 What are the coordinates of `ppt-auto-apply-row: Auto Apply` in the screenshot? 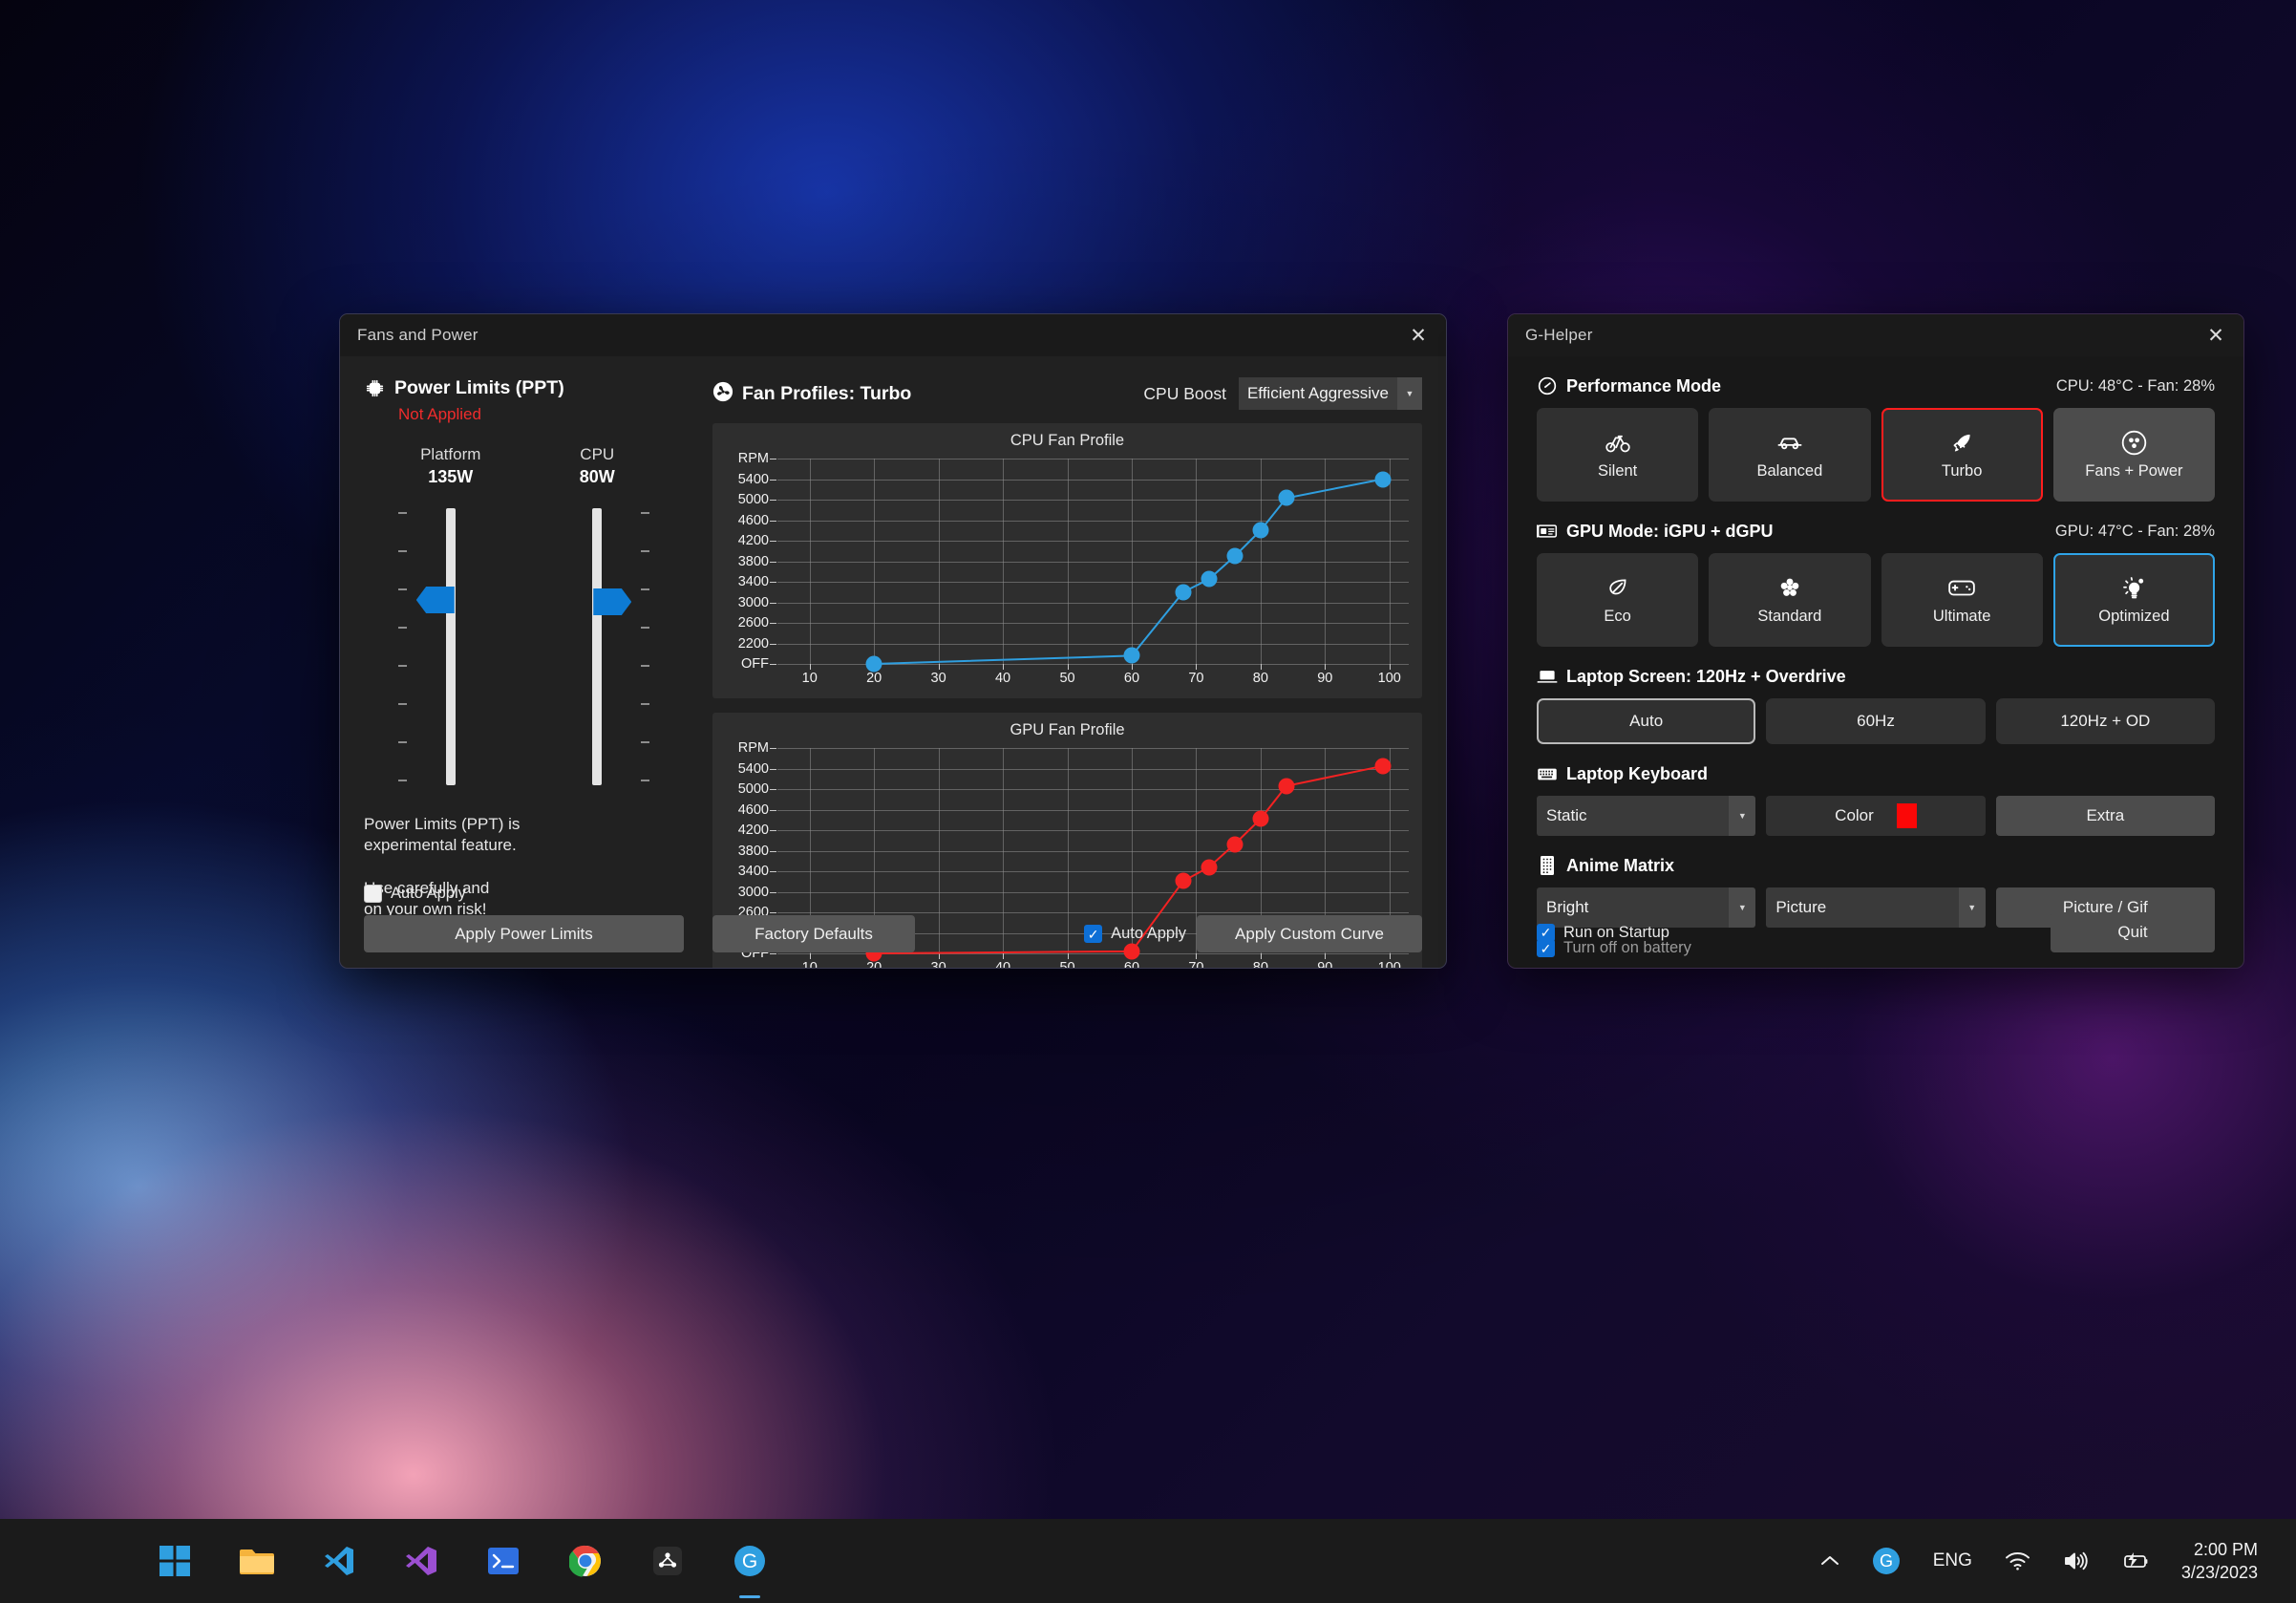 It's located at (524, 894).